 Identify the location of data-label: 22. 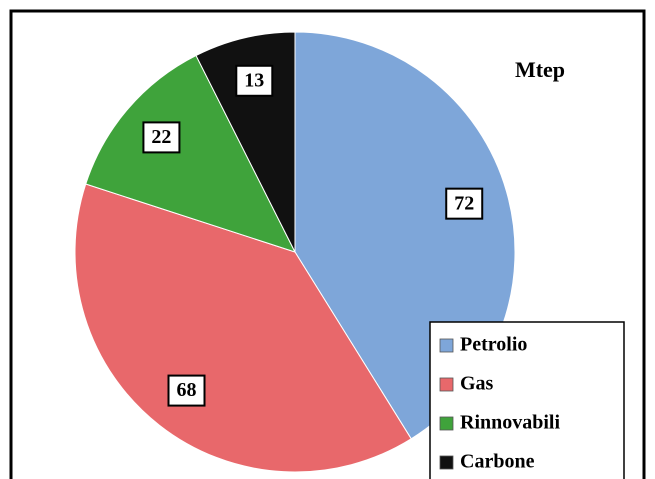
(161, 137).